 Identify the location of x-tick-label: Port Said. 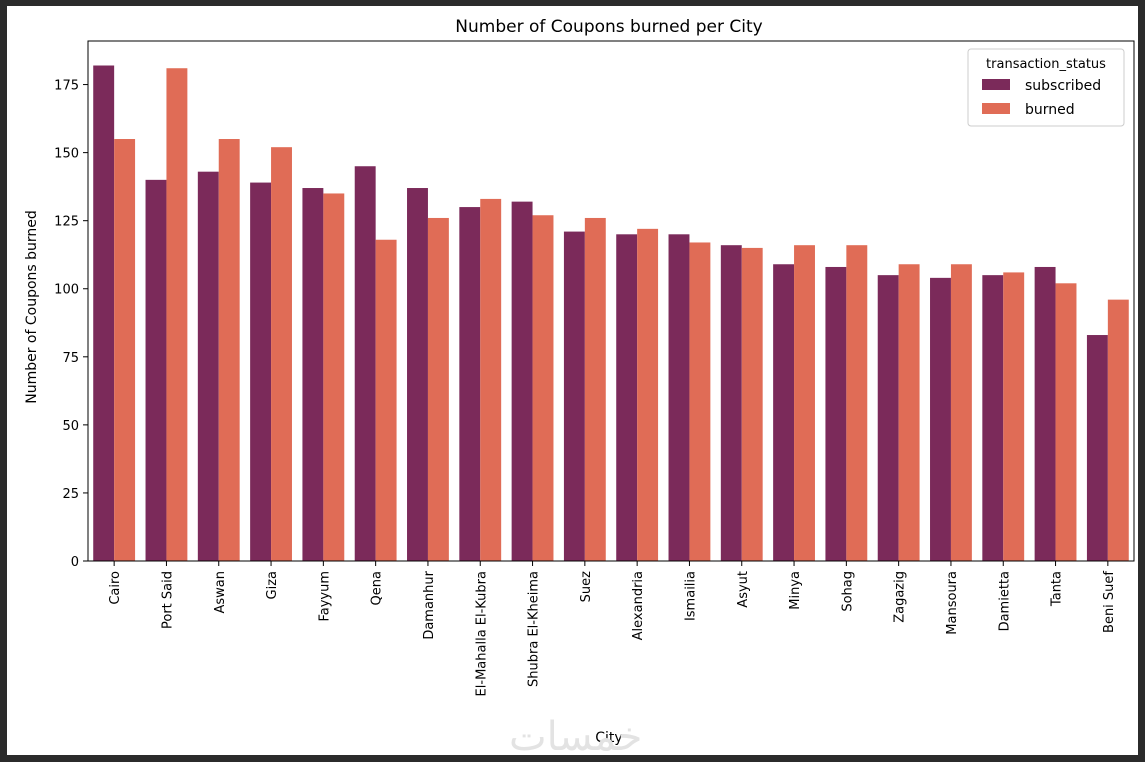
(167, 600).